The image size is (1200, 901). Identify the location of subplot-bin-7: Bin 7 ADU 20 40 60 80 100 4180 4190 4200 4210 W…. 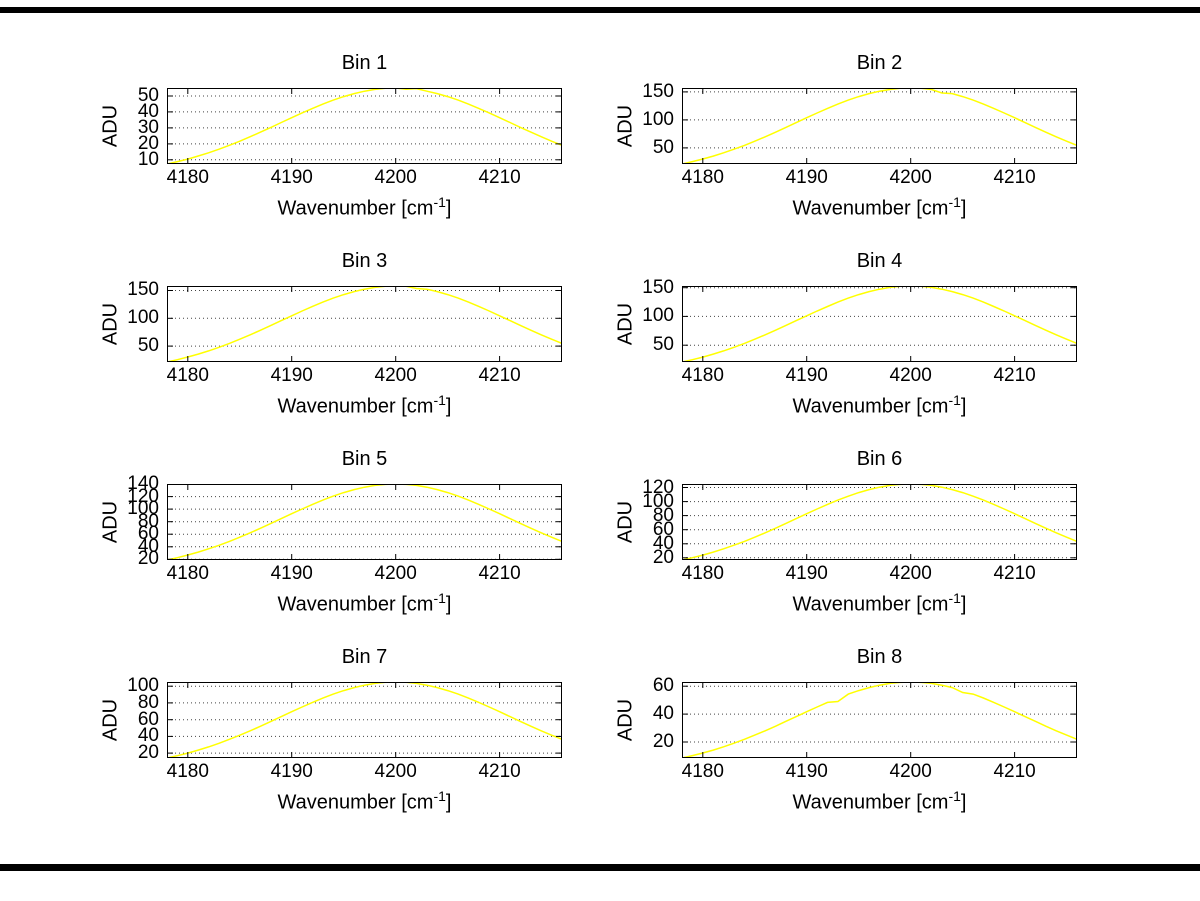
(327, 744).